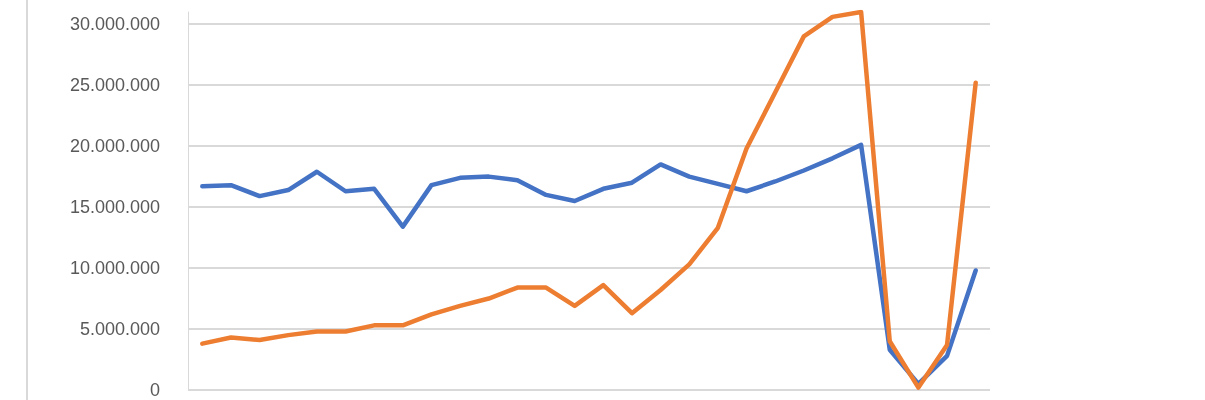  Describe the element at coordinates (114, 207) in the screenshot. I see `y-tick-label: 15.000.000` at that location.